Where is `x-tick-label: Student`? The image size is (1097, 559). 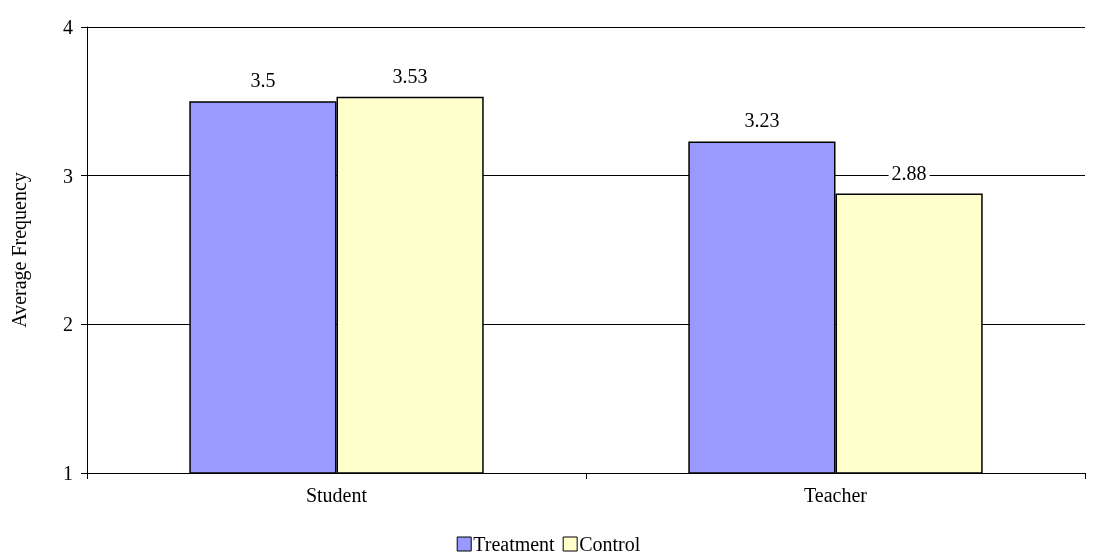 x-tick-label: Student is located at coordinates (336, 495).